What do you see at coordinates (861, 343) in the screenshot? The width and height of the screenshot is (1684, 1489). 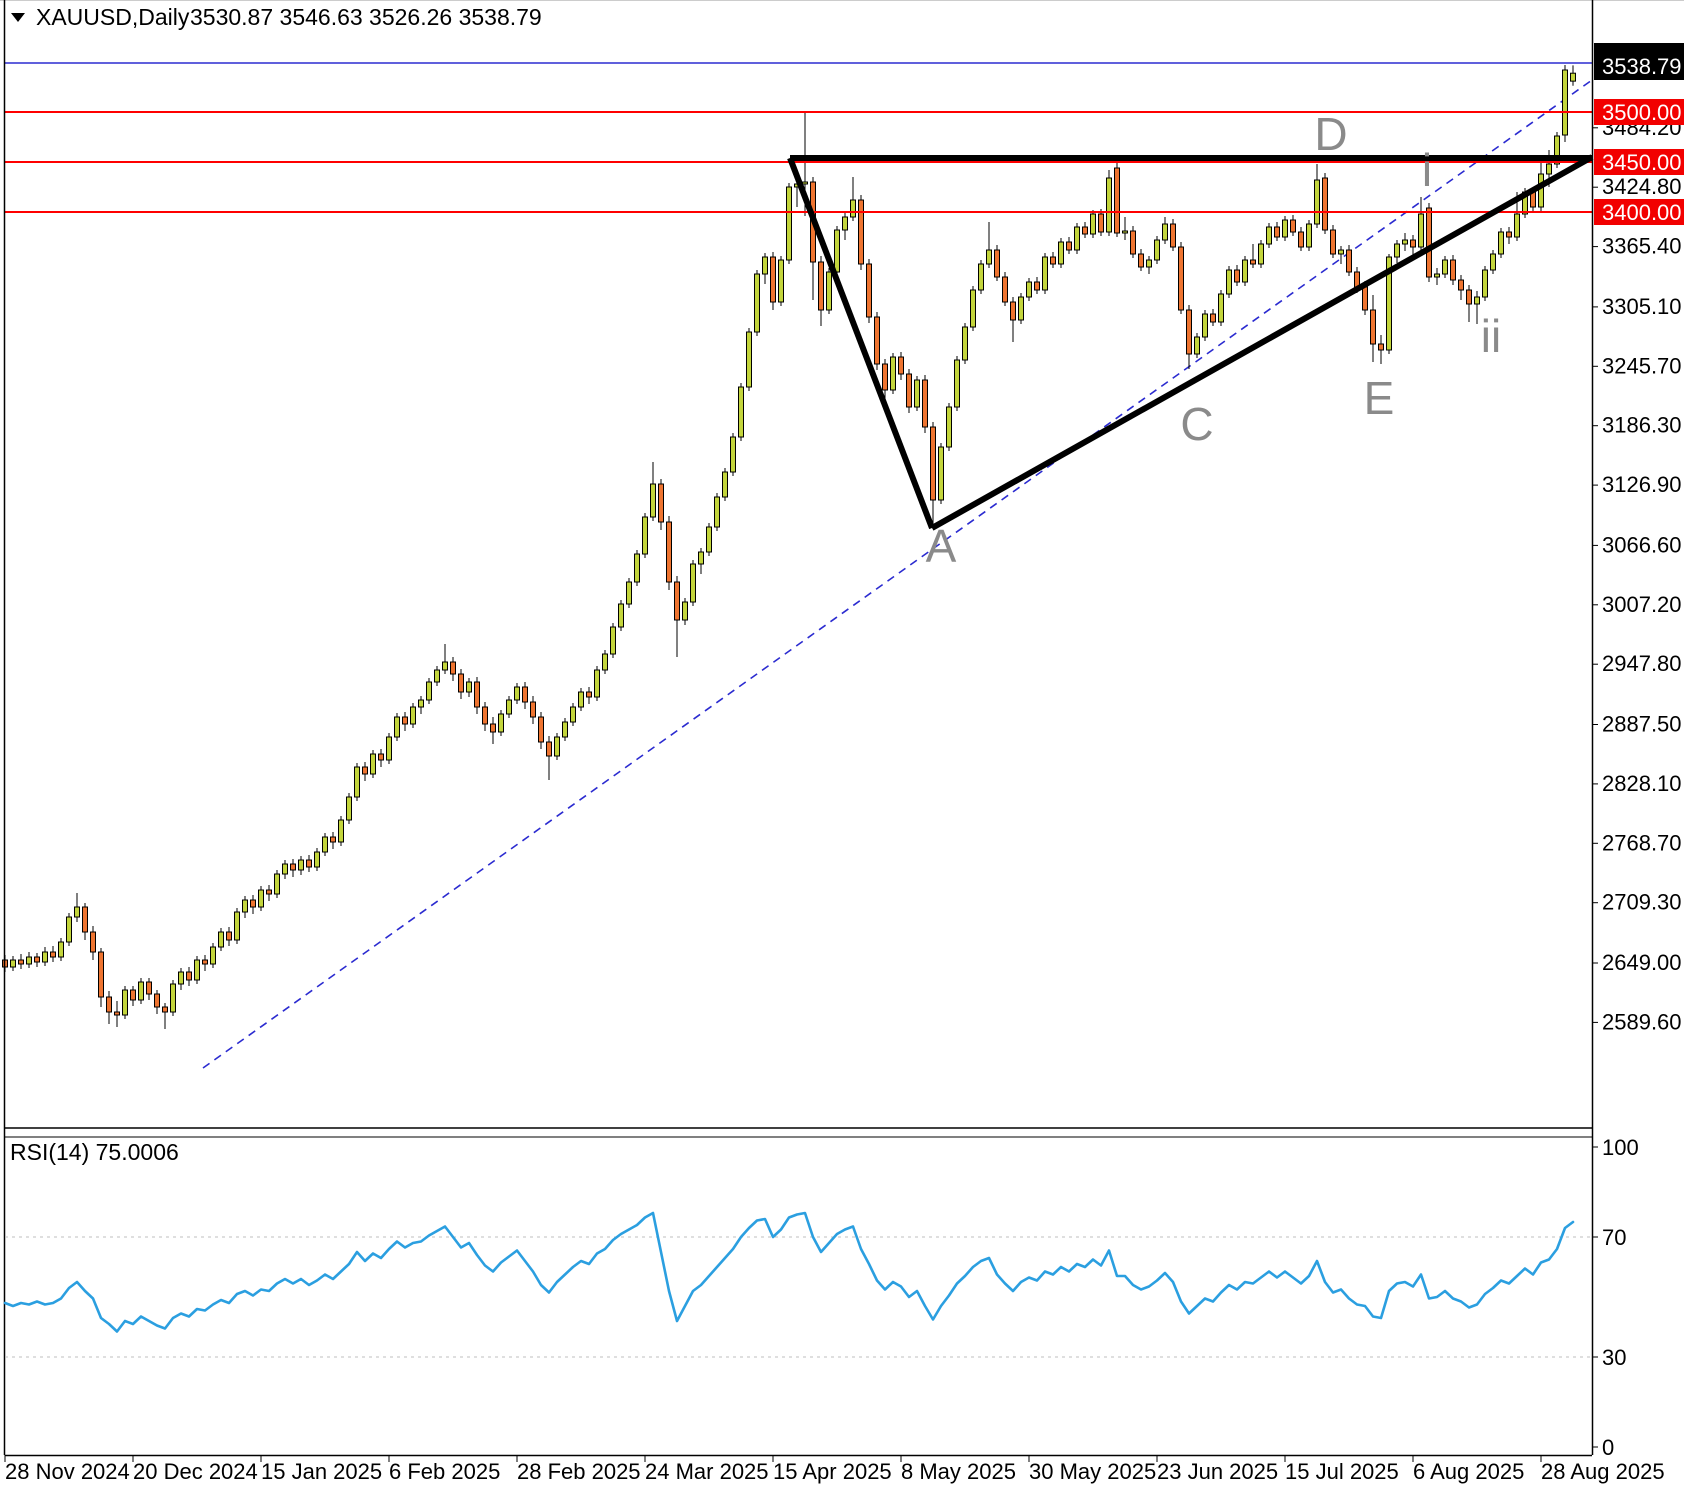 I see `triangle-left-line` at bounding box center [861, 343].